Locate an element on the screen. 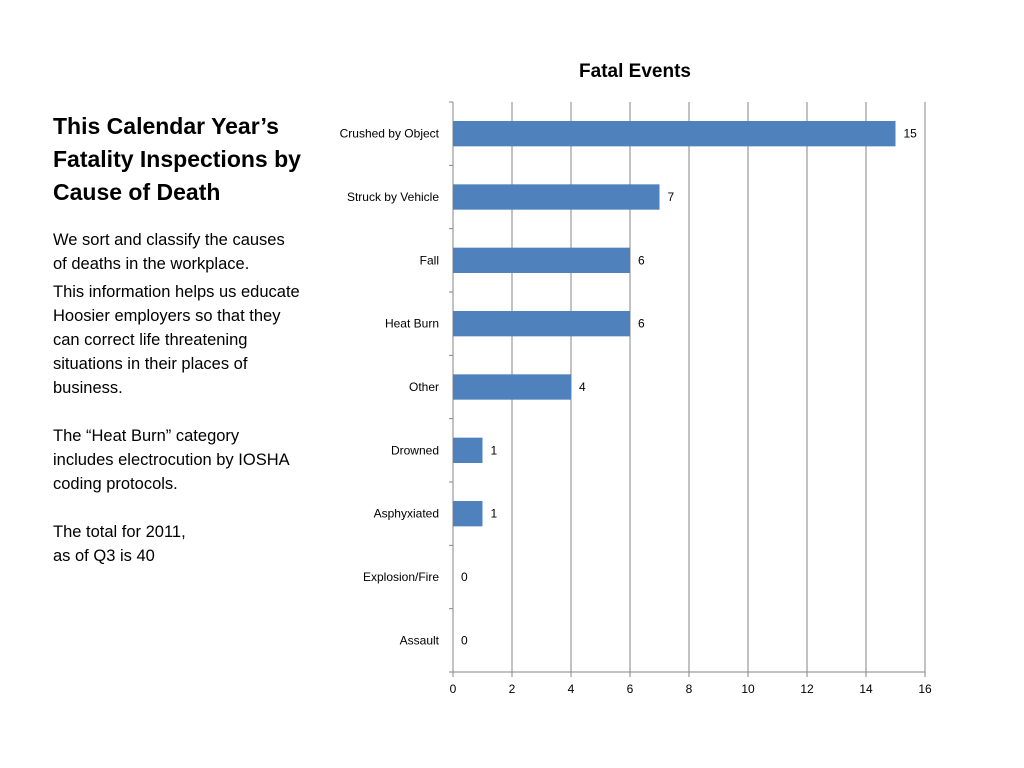 This screenshot has width=1024, height=768. x-tick-label-4: 4 is located at coordinates (571, 689).